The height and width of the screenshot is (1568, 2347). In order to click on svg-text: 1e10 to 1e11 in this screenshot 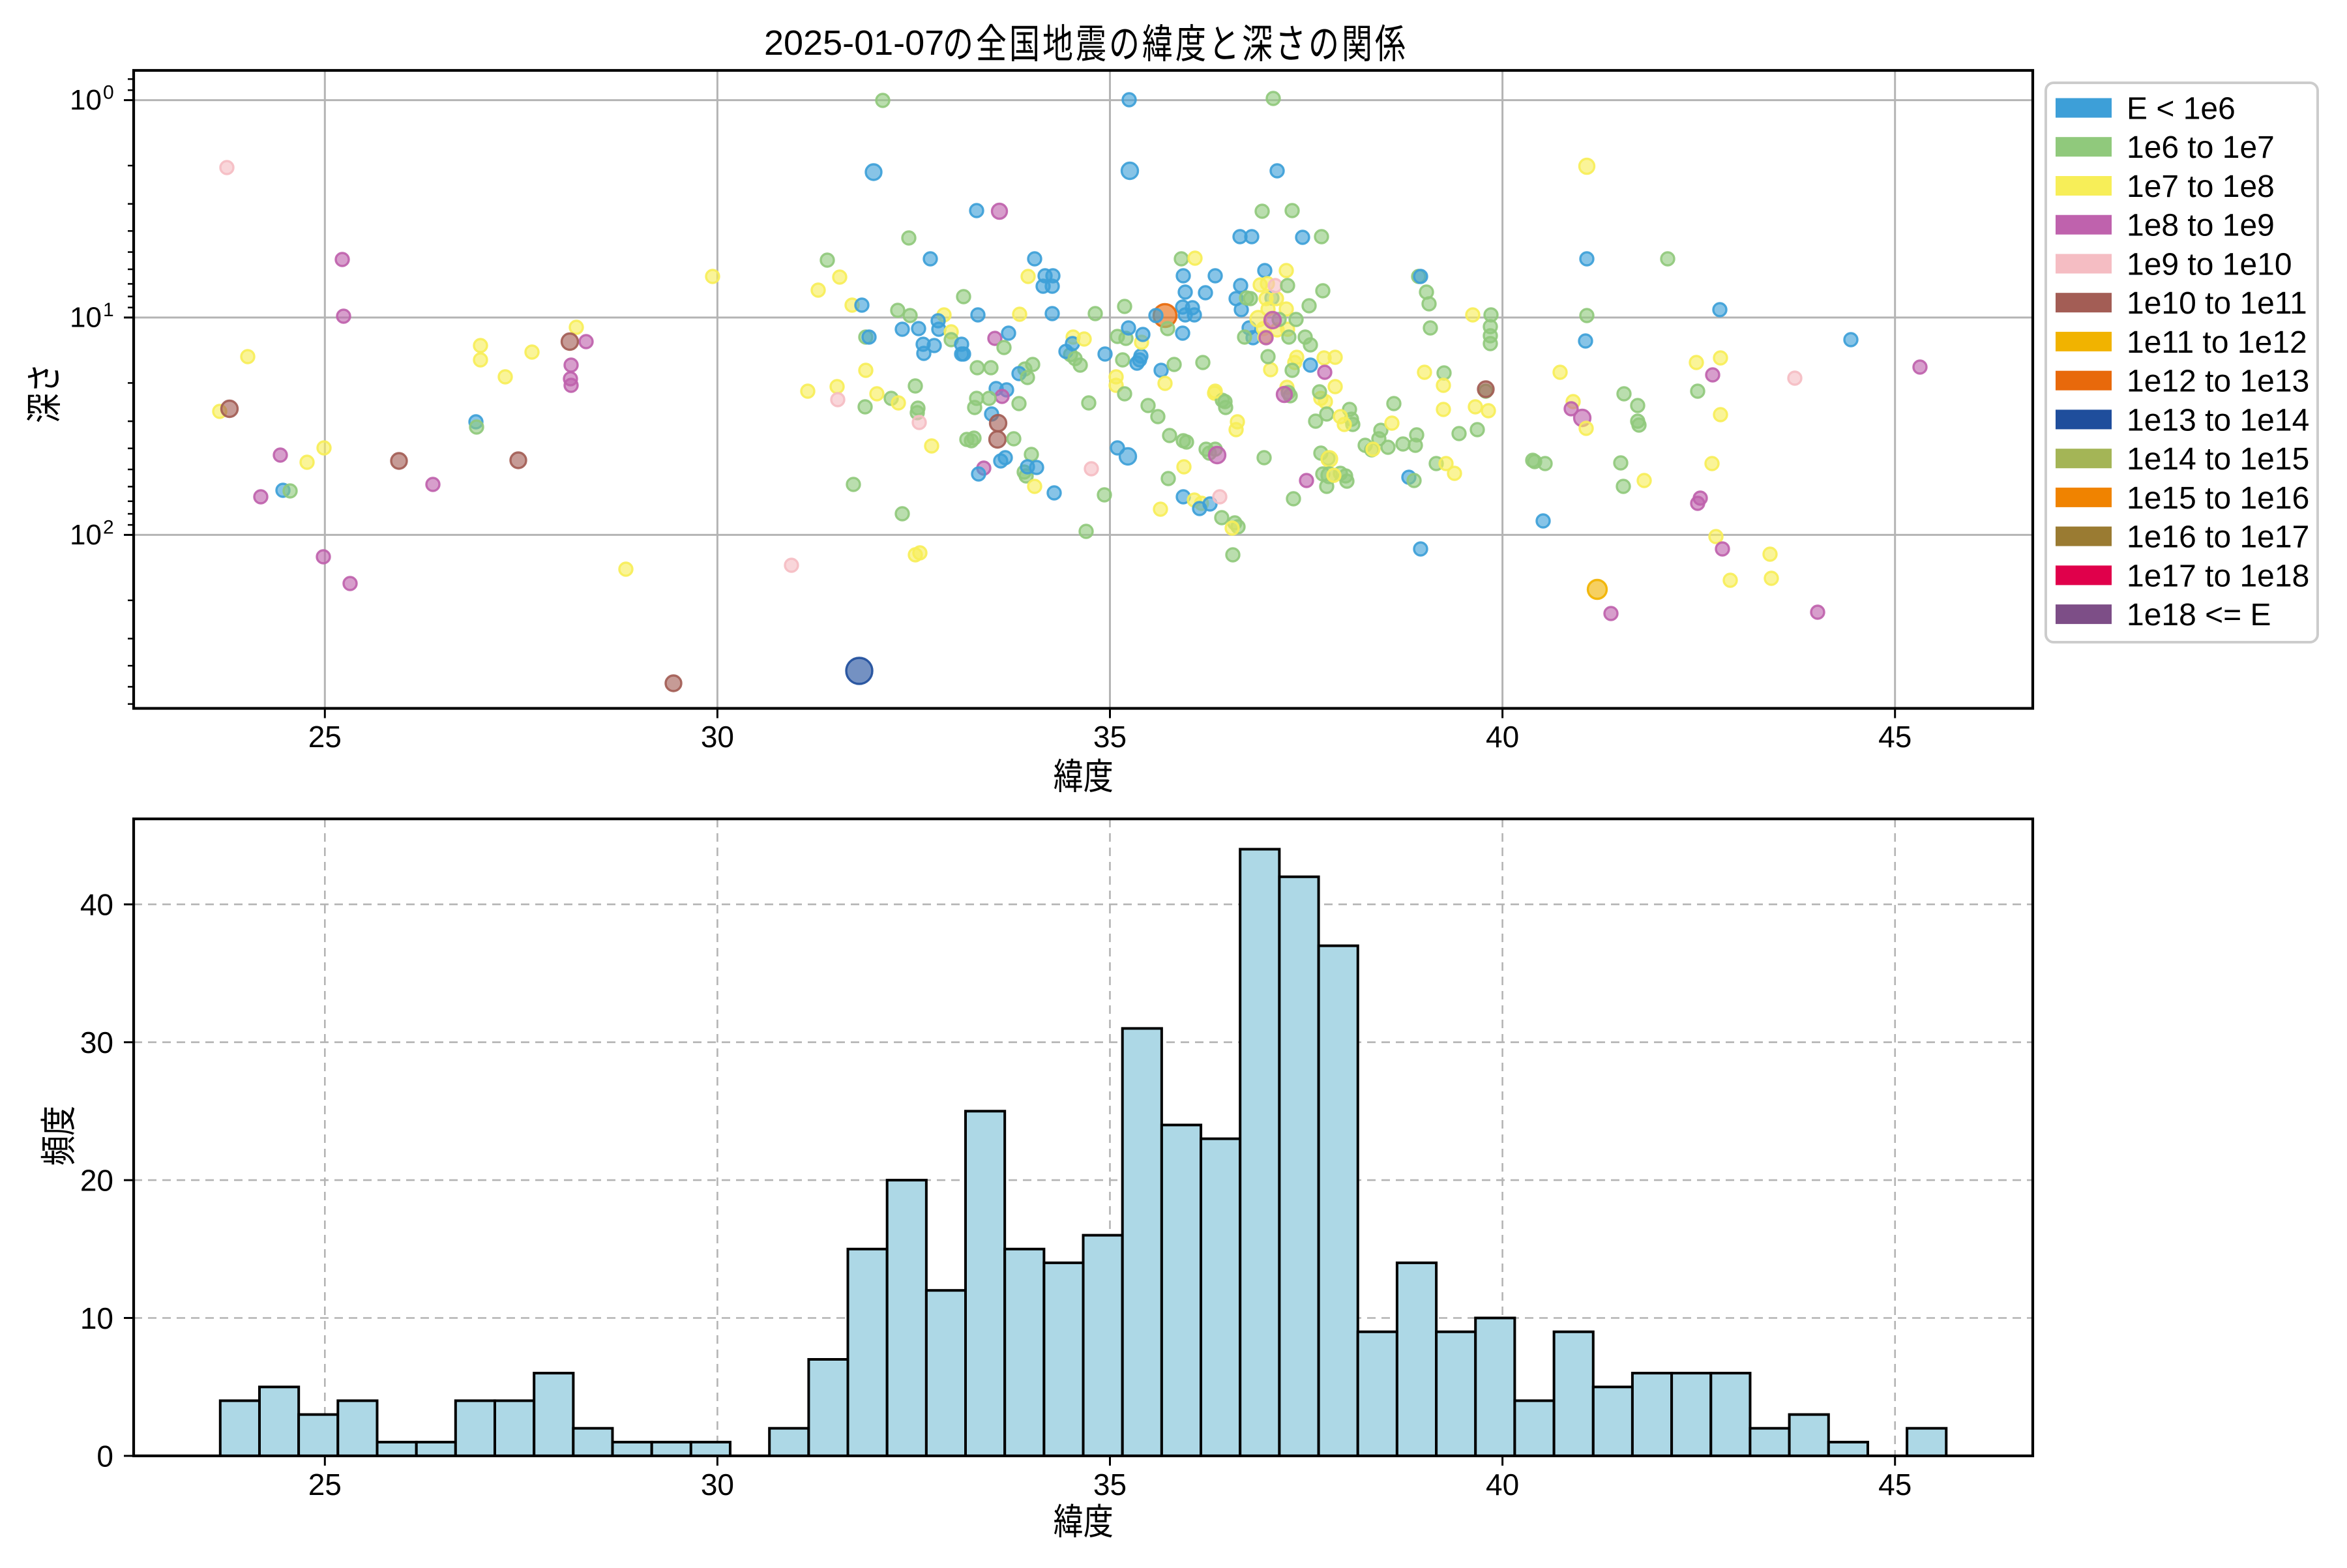, I will do `click(2217, 304)`.